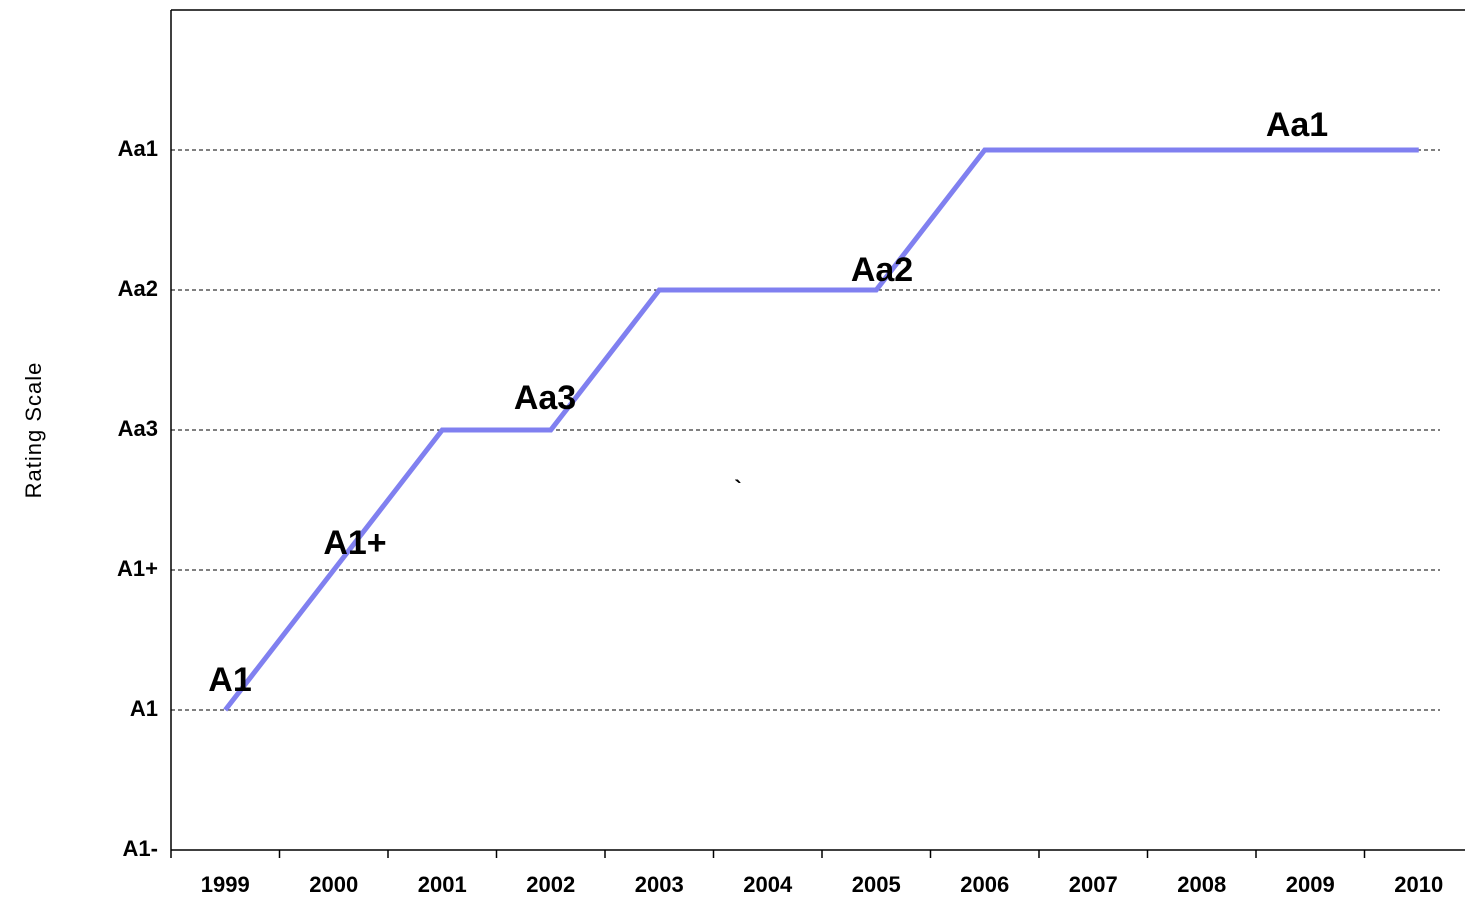 The height and width of the screenshot is (910, 1465). What do you see at coordinates (984, 884) in the screenshot?
I see `x-tick-label: 2006` at bounding box center [984, 884].